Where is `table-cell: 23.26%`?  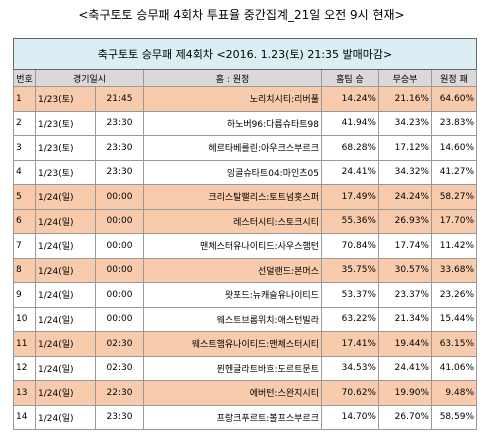 table-cell: 23.26% is located at coordinates (454, 295).